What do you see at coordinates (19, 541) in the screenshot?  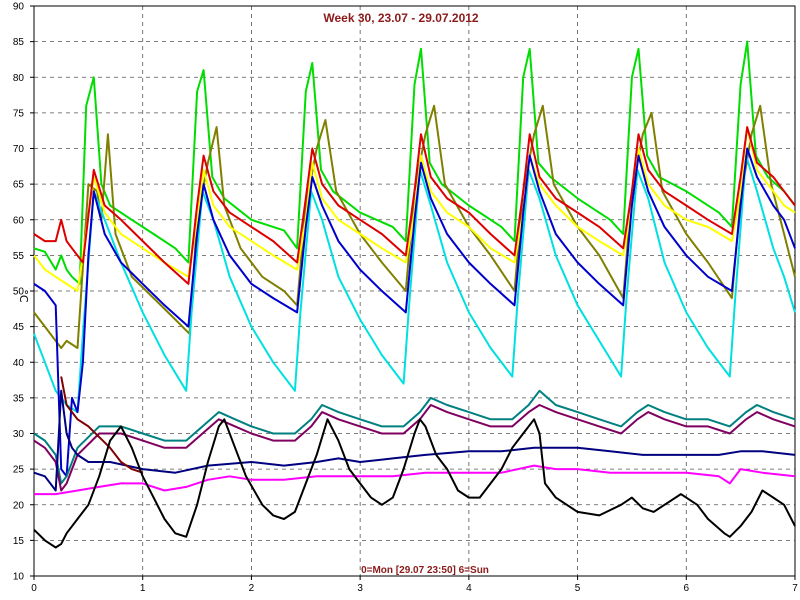 I see `y-tick-label: 15` at bounding box center [19, 541].